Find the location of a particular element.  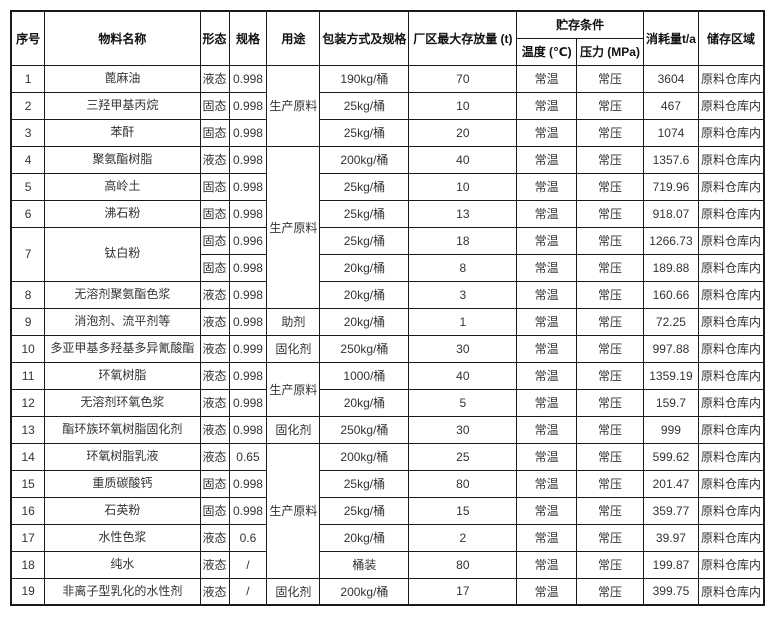

max-storage-cell: 1 is located at coordinates (463, 321).